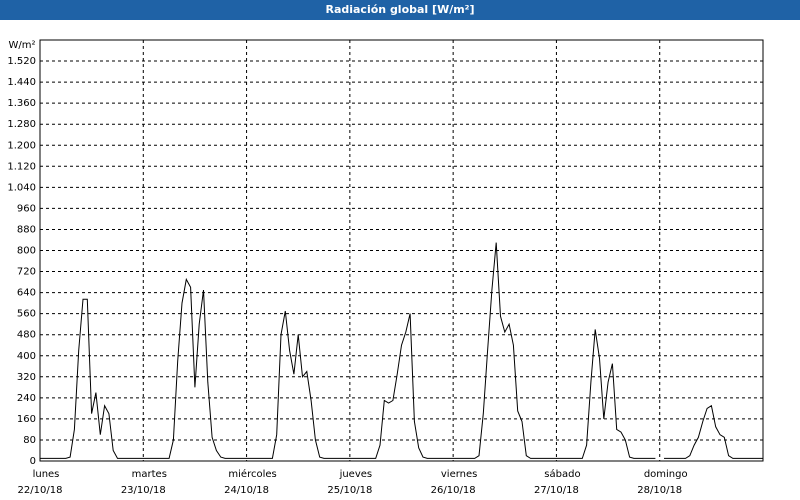 The width and height of the screenshot is (800, 500). What do you see at coordinates (21, 166) in the screenshot?
I see `y-tick-label: 1.120` at bounding box center [21, 166].